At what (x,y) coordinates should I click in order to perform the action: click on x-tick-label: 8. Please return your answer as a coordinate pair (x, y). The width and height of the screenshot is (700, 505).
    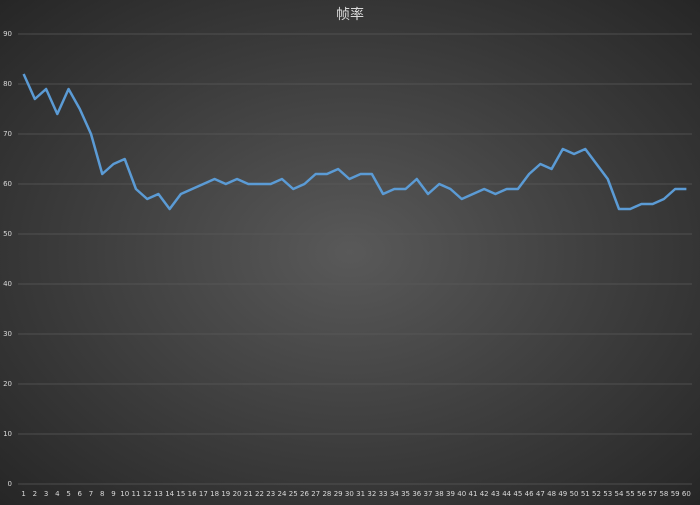
    Looking at the image, I should click on (102, 494).